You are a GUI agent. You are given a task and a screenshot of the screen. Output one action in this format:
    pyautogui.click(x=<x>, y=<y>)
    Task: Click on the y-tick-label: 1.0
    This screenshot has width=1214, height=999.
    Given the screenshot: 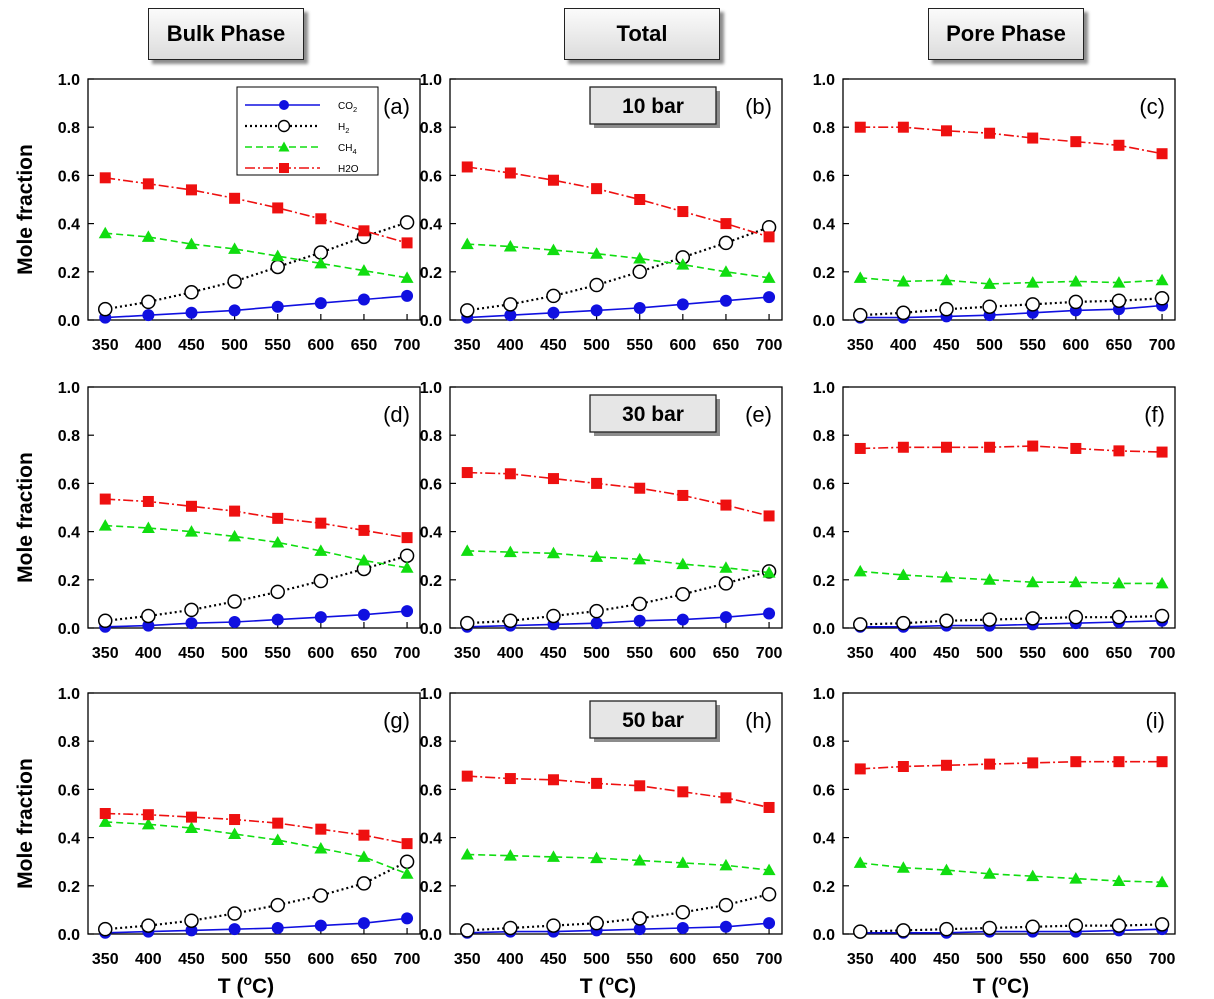 What is the action you would take?
    pyautogui.click(x=69, y=80)
    